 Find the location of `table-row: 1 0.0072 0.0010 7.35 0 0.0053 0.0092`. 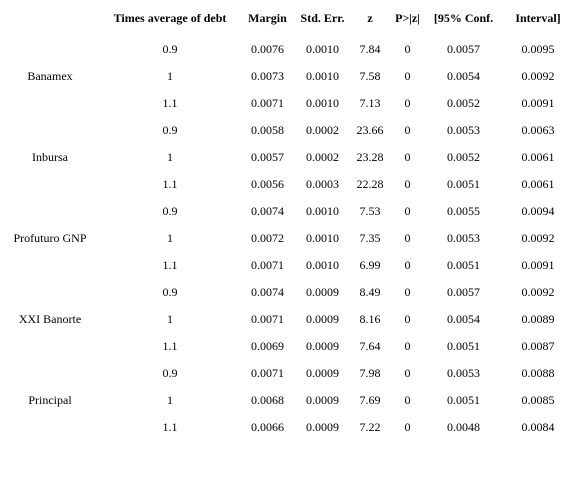

table-row: 1 0.0072 0.0010 7.35 0 0.0053 0.0092 is located at coordinates (287, 238).